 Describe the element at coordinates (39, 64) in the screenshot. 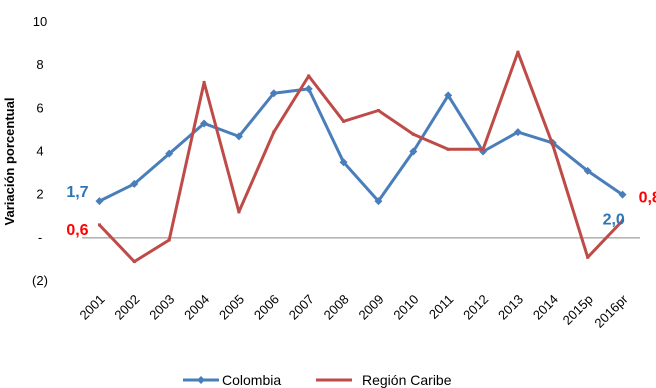

I see `y-tick-label: 8` at that location.